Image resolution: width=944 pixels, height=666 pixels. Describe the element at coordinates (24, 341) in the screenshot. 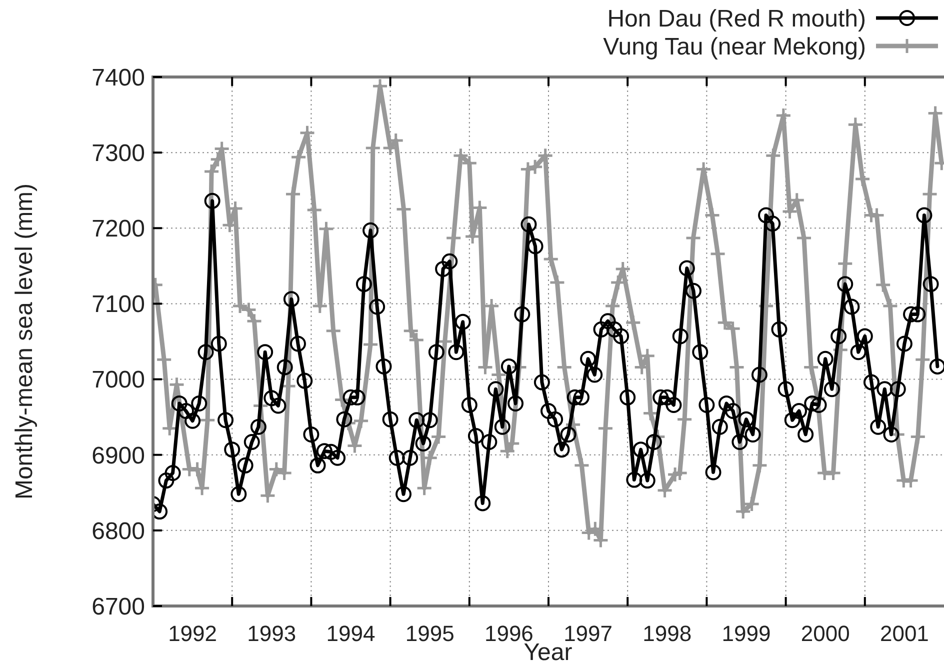

I see `y-axis-title: Monthly-mean sea level (mm)` at that location.